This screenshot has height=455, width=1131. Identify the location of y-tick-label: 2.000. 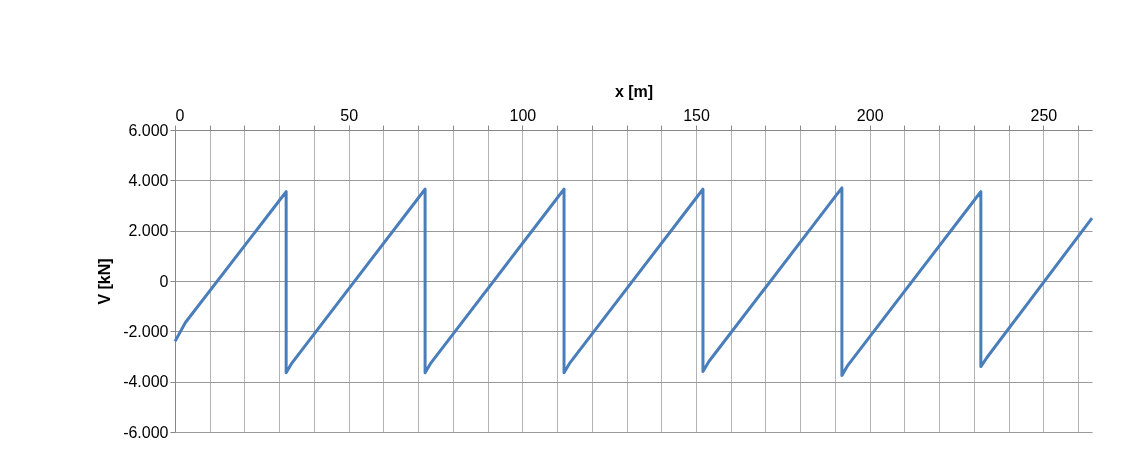
(148, 231).